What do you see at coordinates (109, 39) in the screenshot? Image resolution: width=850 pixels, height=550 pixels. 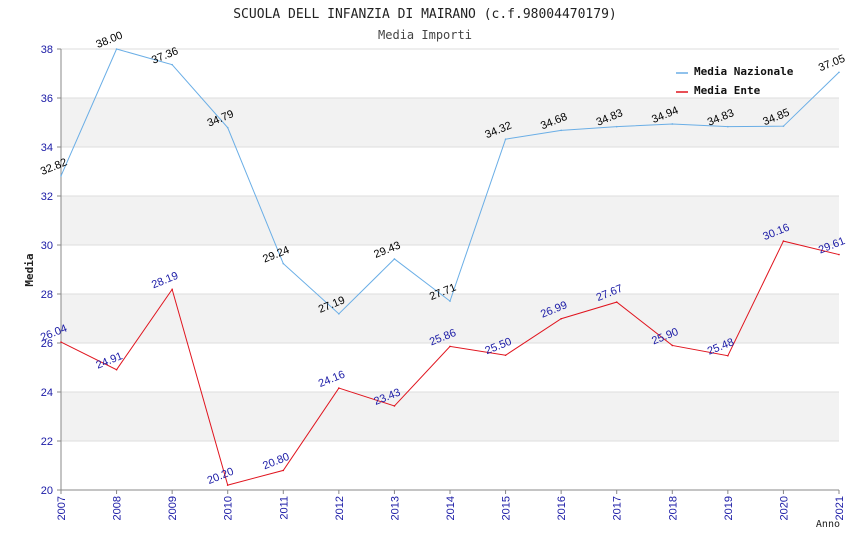 I see `data-label: 38.00` at bounding box center [109, 39].